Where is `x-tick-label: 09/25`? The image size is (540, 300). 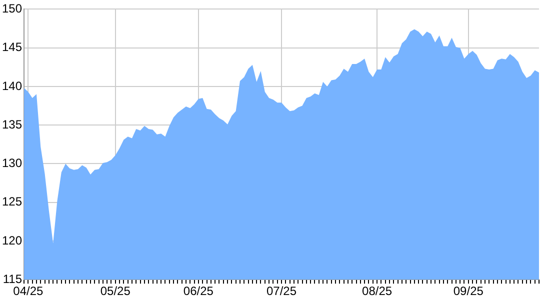 x-tick-label: 09/25 is located at coordinates (468, 291).